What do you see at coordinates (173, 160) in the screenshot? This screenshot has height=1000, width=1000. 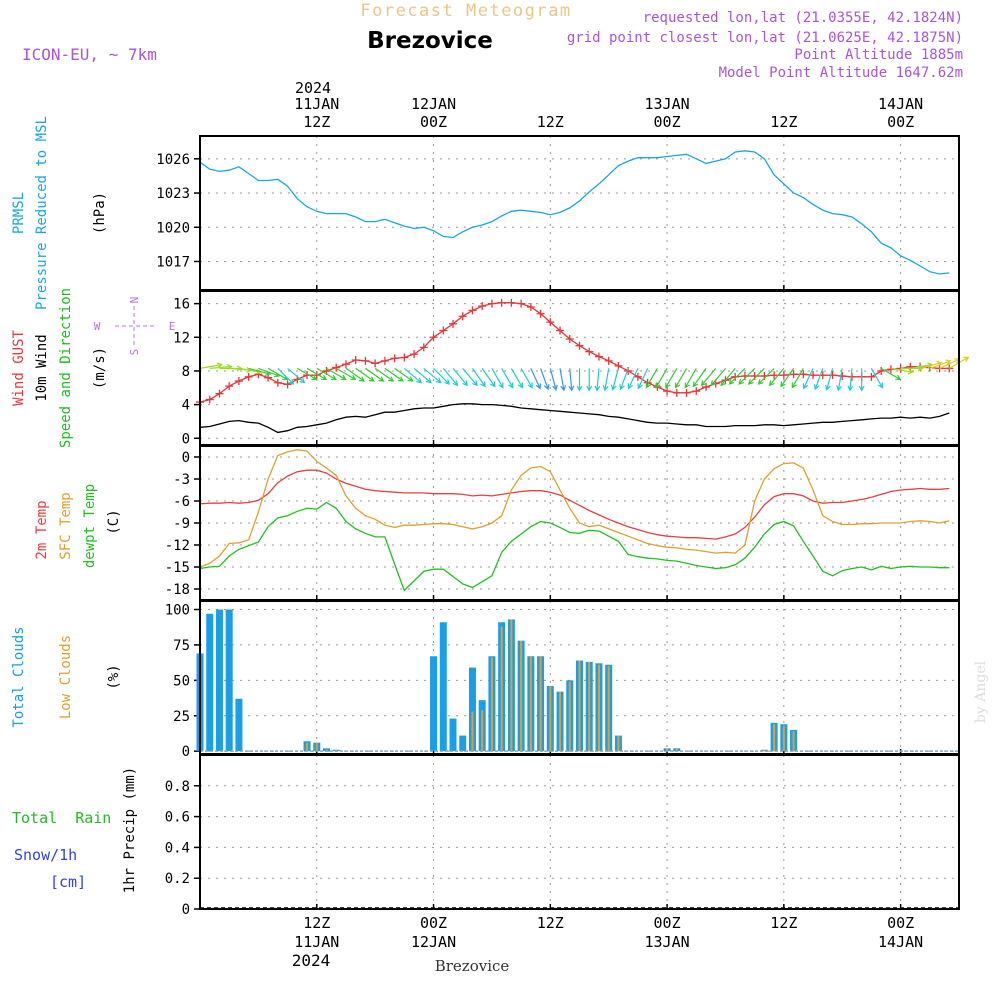 I see `y-tick-label: 1026` at bounding box center [173, 160].